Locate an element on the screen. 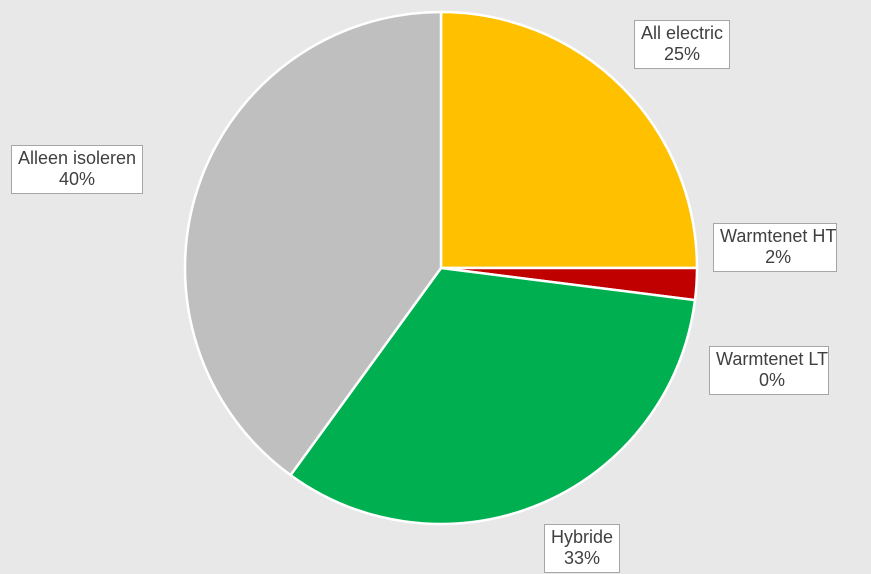 The image size is (871, 574). slice-value-text: 40% is located at coordinates (77, 179).